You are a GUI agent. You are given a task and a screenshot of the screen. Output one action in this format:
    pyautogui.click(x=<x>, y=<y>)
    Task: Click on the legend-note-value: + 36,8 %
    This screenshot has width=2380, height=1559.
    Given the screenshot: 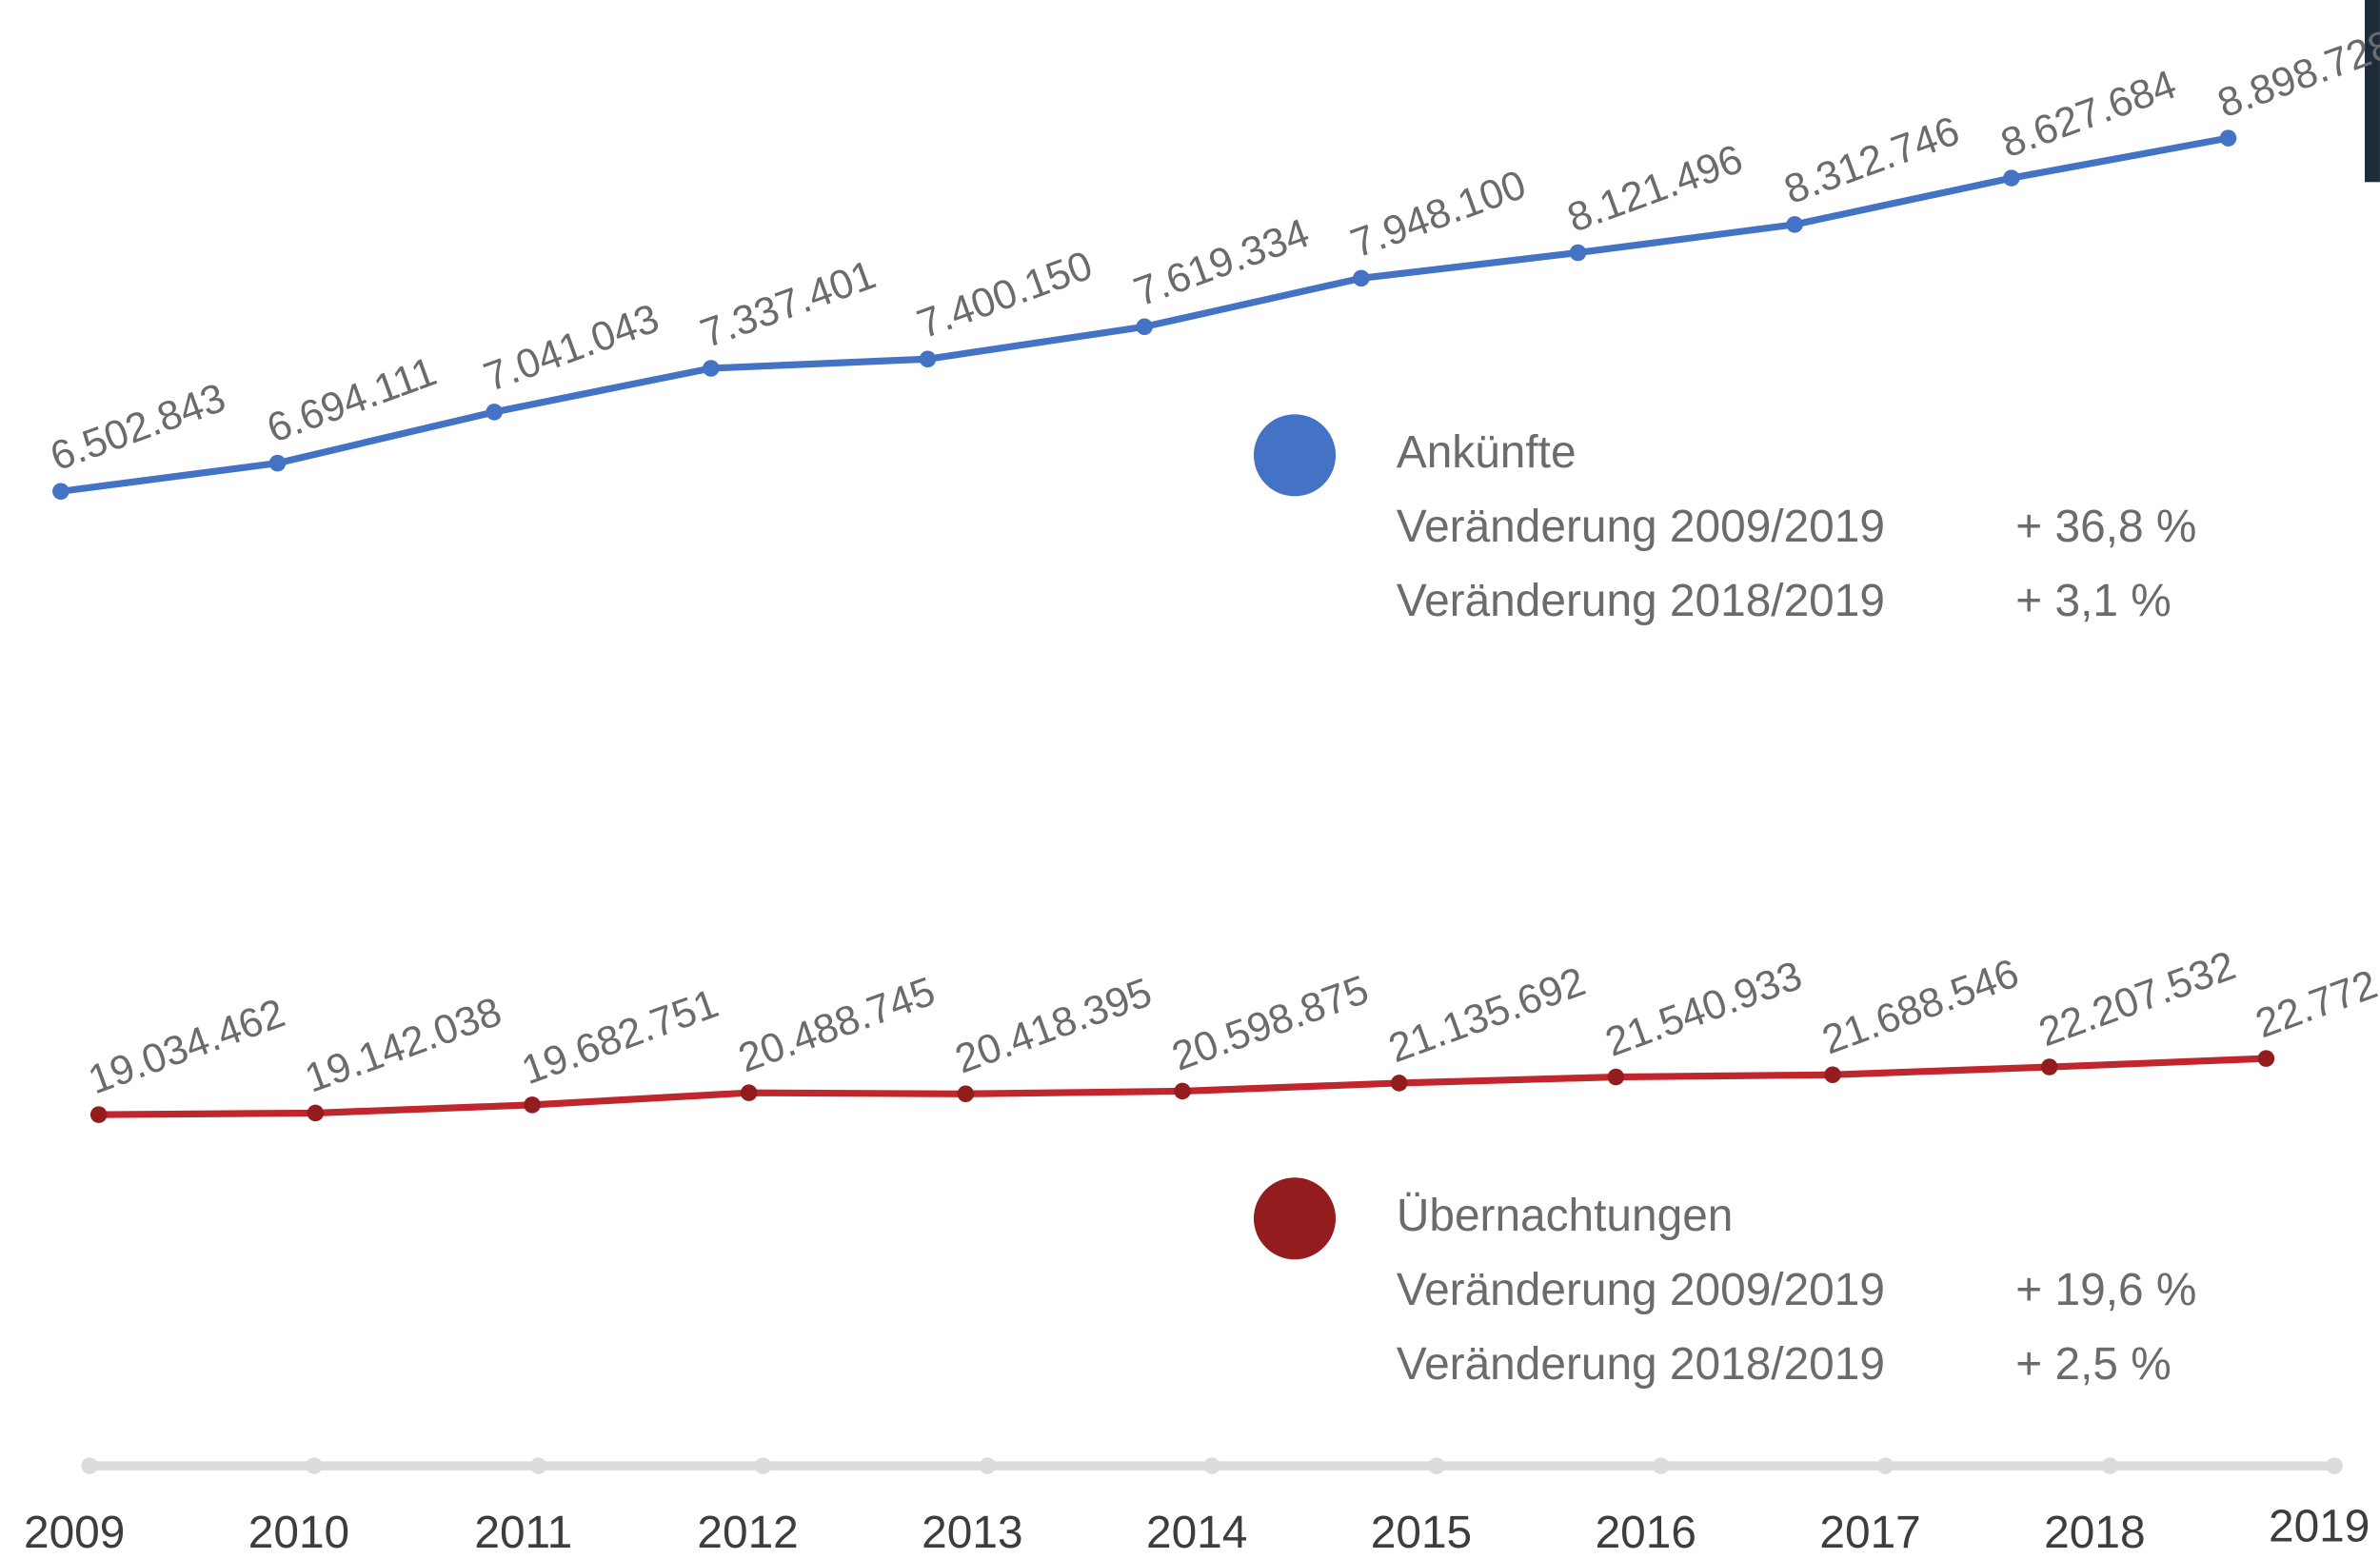 What is the action you would take?
    pyautogui.click(x=2105, y=527)
    